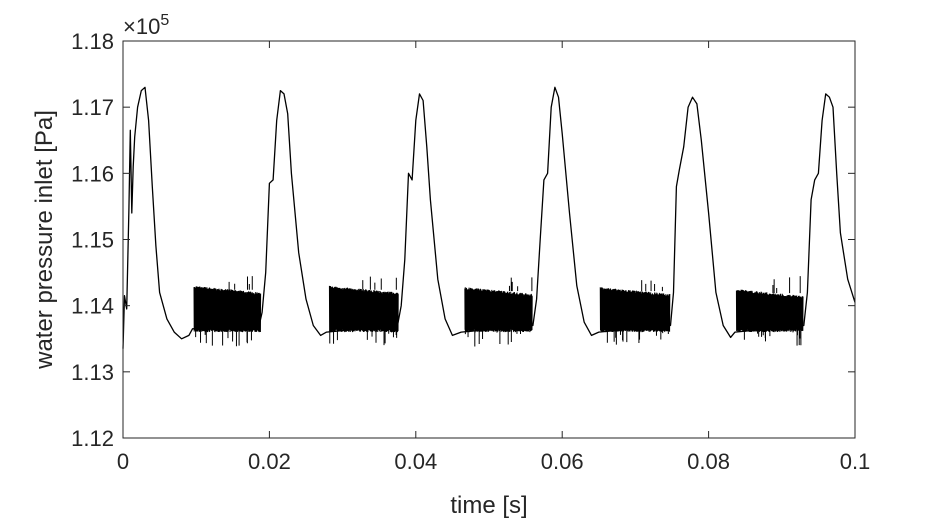  I want to click on x-tick-label: 0.06, so click(562, 461).